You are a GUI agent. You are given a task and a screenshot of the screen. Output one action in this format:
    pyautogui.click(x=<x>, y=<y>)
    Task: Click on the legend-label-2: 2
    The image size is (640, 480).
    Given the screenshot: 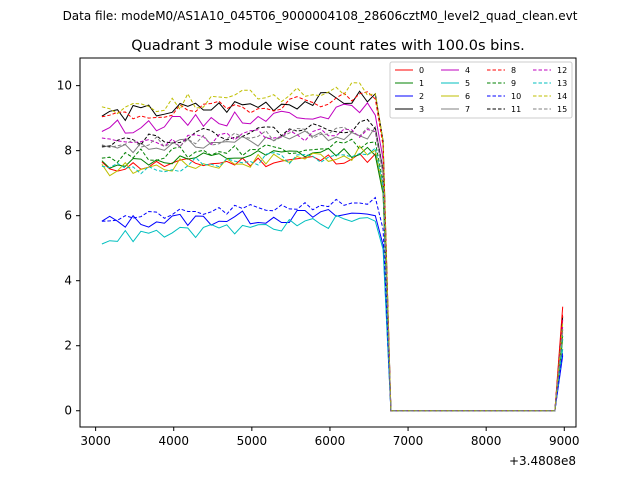 What is the action you would take?
    pyautogui.click(x=421, y=96)
    